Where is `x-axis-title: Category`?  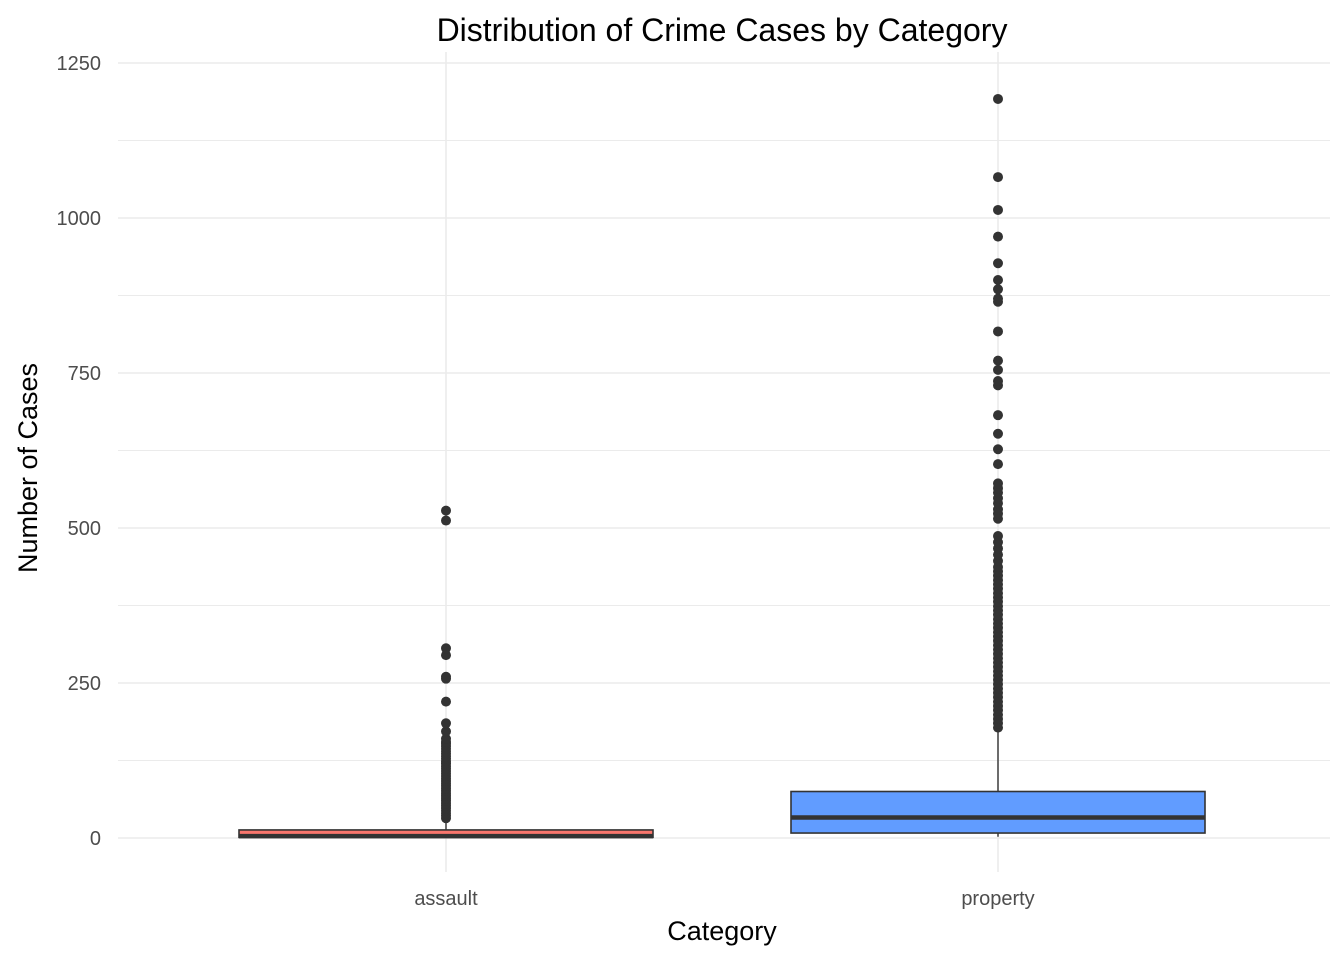 x-axis-title: Category is located at coordinates (722, 931).